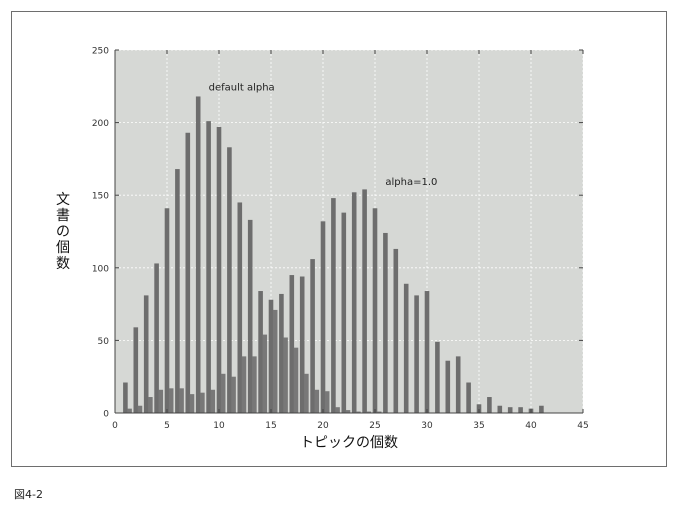  Describe the element at coordinates (349, 443) in the screenshot. I see `x-axis-label: トピックの個数` at that location.